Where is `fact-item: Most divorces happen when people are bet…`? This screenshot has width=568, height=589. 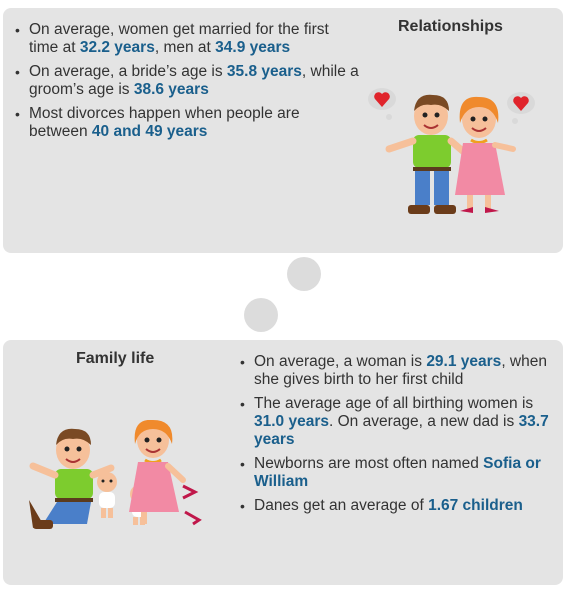 fact-item: Most divorces happen when people are bet… is located at coordinates (187, 123).